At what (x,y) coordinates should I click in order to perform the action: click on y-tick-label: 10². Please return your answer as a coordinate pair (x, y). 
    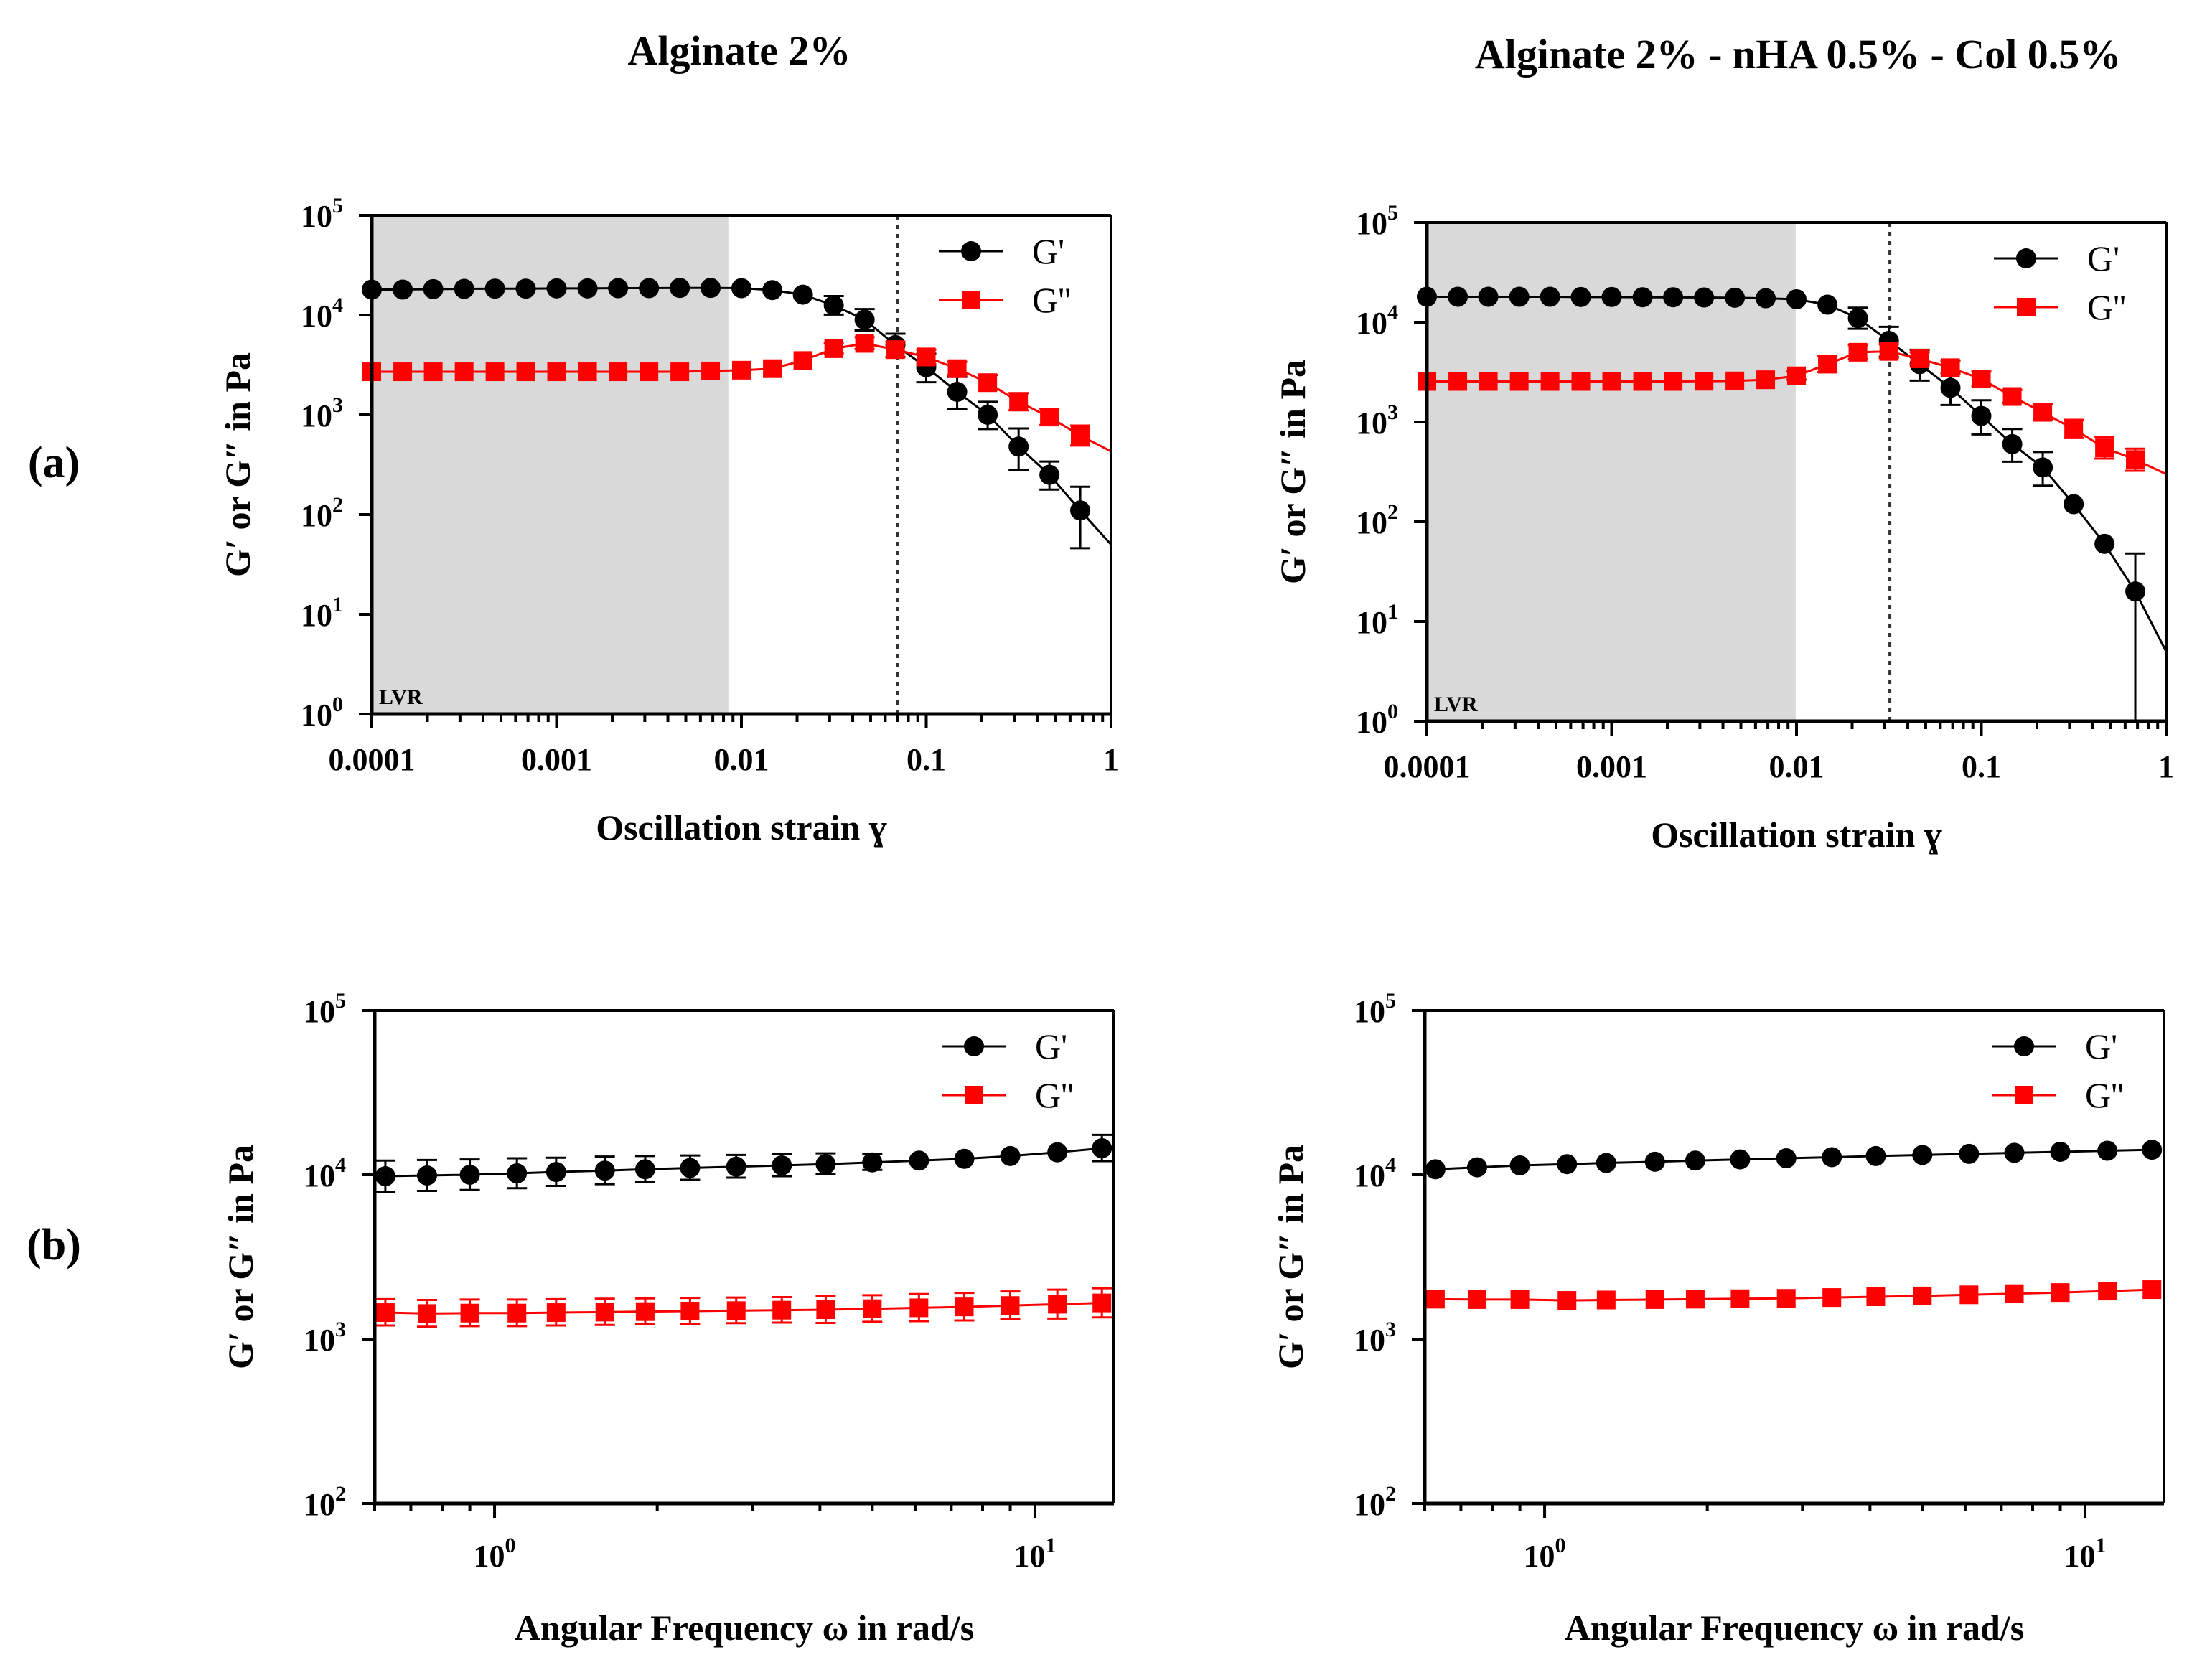
    Looking at the image, I should click on (1375, 1502).